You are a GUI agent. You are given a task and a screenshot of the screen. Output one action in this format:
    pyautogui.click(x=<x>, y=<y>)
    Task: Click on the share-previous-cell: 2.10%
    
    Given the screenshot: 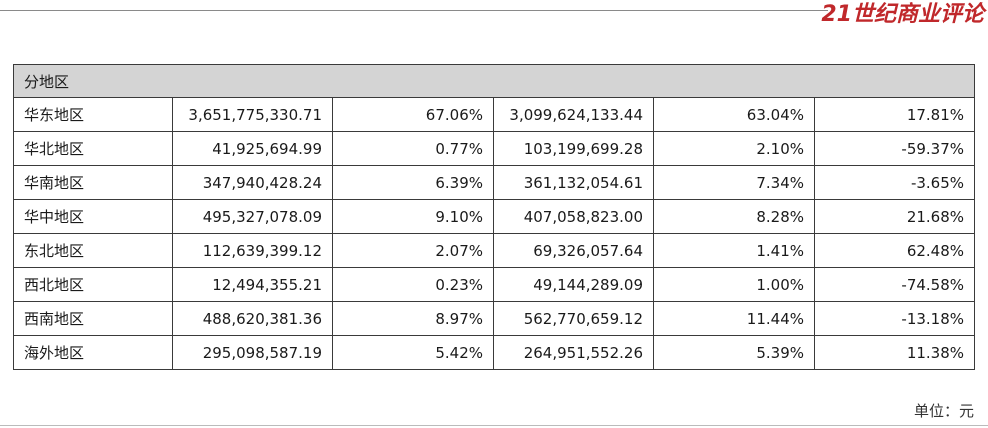 What is the action you would take?
    pyautogui.click(x=734, y=148)
    